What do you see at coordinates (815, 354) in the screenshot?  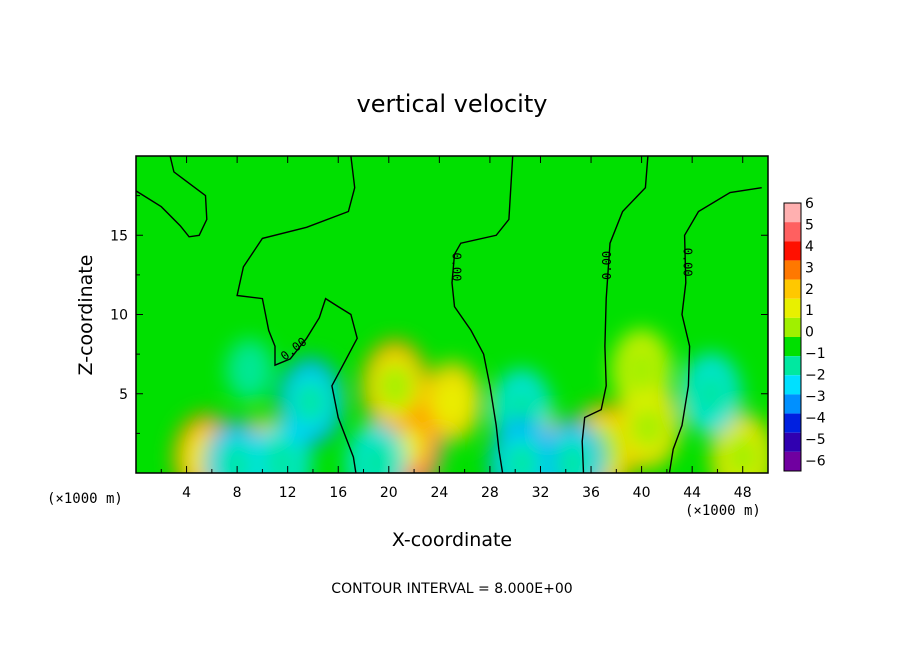 I see `colorbar-tick-label: −1` at bounding box center [815, 354].